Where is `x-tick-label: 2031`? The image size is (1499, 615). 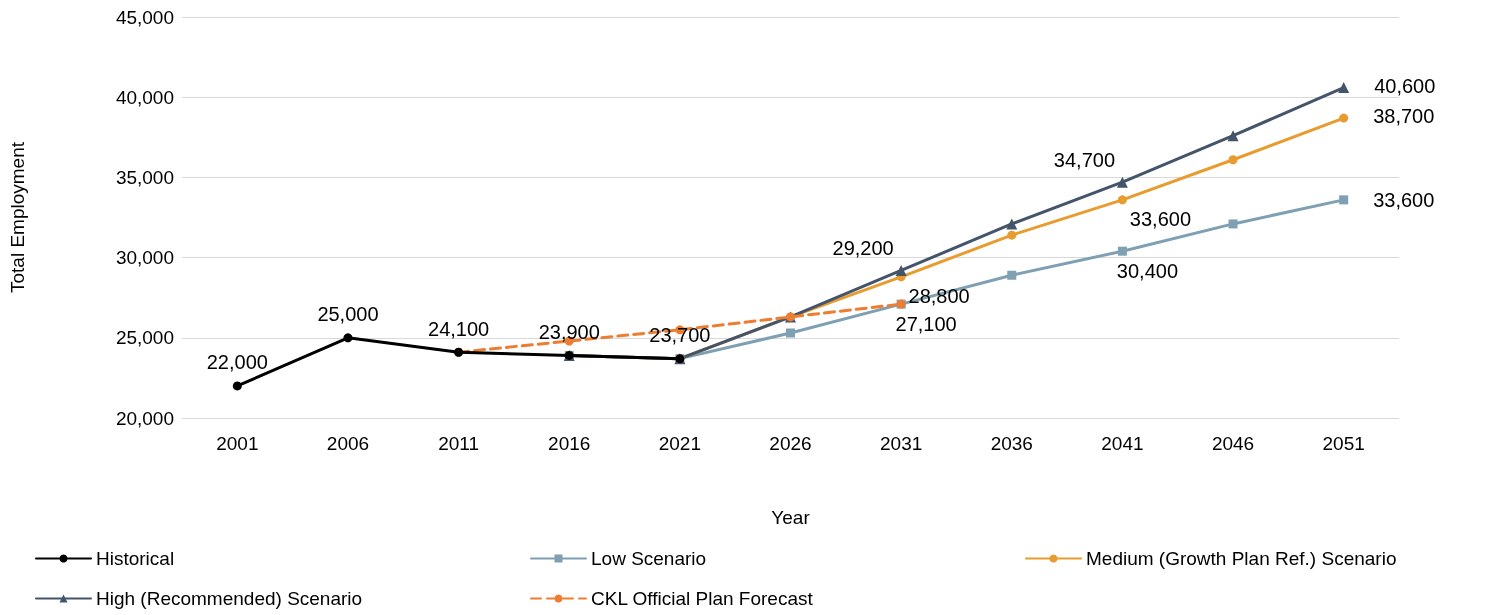
x-tick-label: 2031 is located at coordinates (901, 443).